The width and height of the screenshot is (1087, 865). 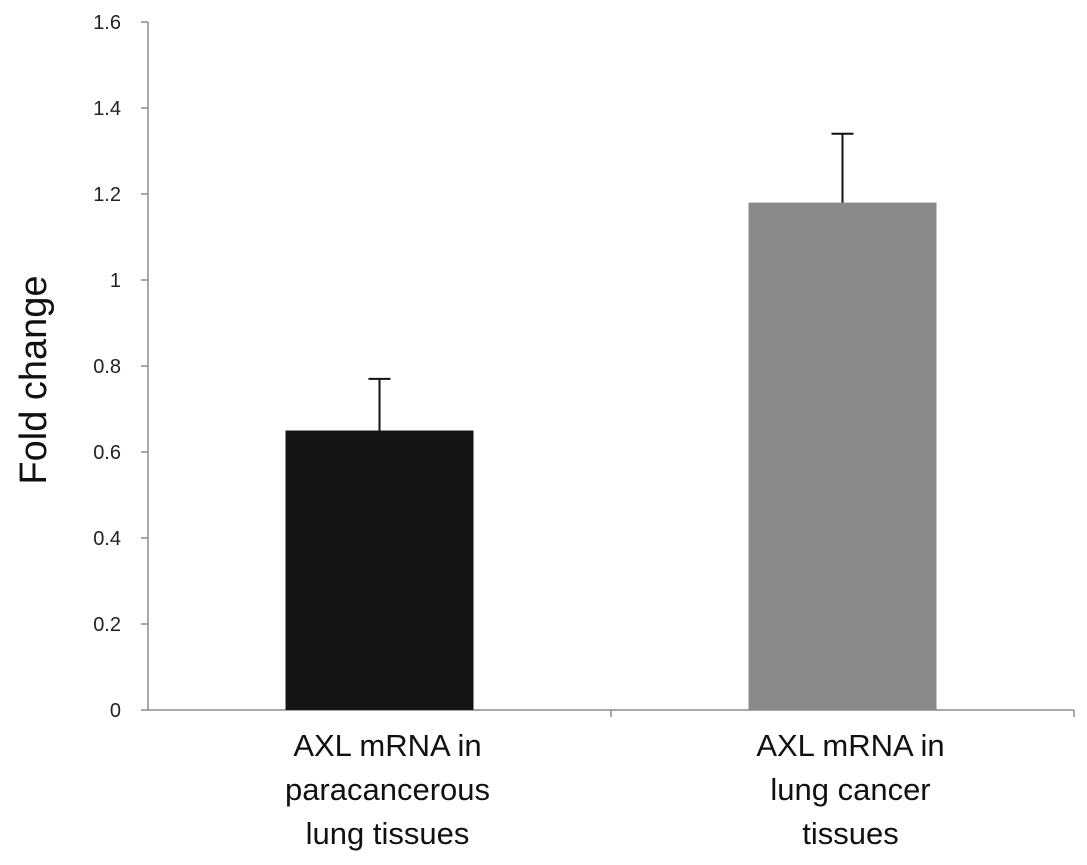 What do you see at coordinates (34, 379) in the screenshot?
I see `y-axis-title: Fold change` at bounding box center [34, 379].